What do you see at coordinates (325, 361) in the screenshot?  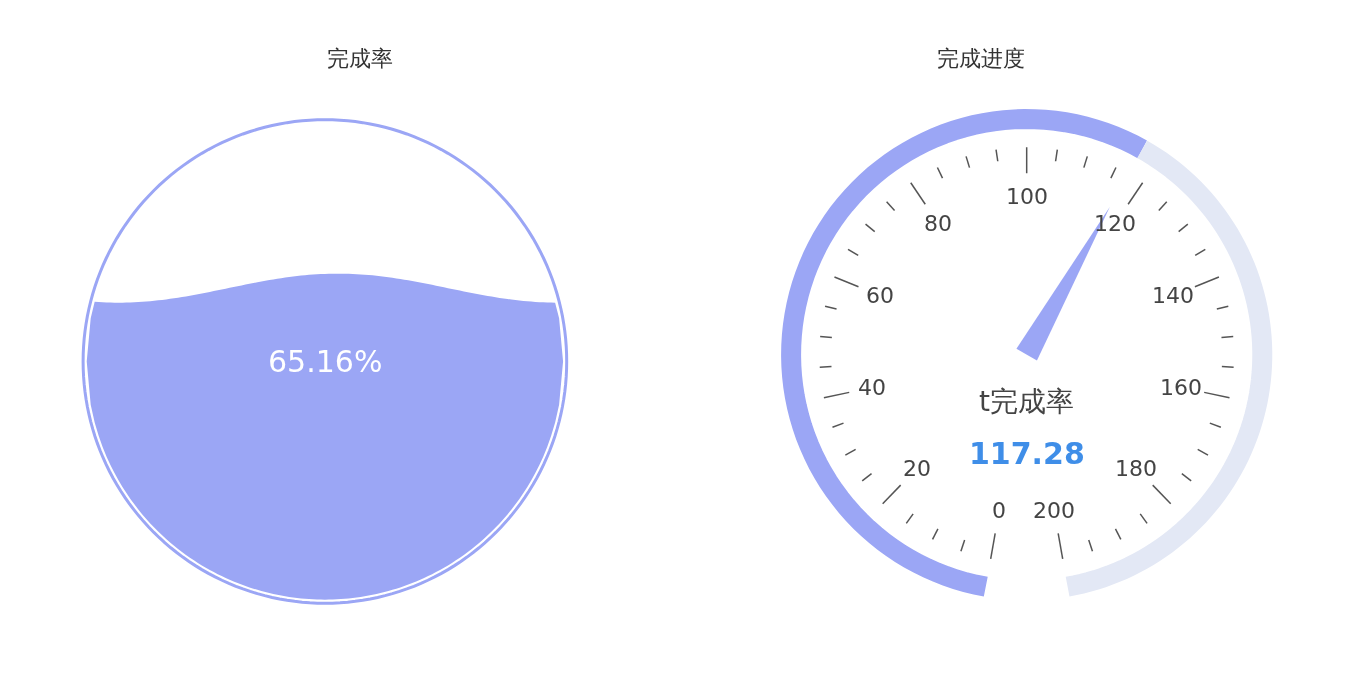 I see `data-label: 65.16%` at bounding box center [325, 361].